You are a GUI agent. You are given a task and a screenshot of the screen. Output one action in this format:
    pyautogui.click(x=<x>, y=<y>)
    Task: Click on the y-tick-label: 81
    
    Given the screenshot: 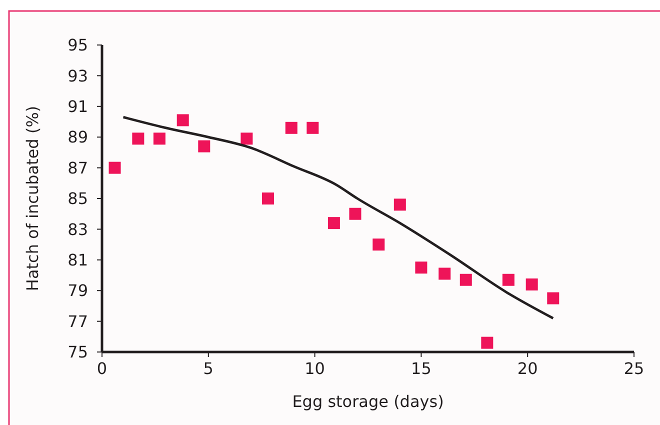 What is the action you would take?
    pyautogui.click(x=78, y=260)
    